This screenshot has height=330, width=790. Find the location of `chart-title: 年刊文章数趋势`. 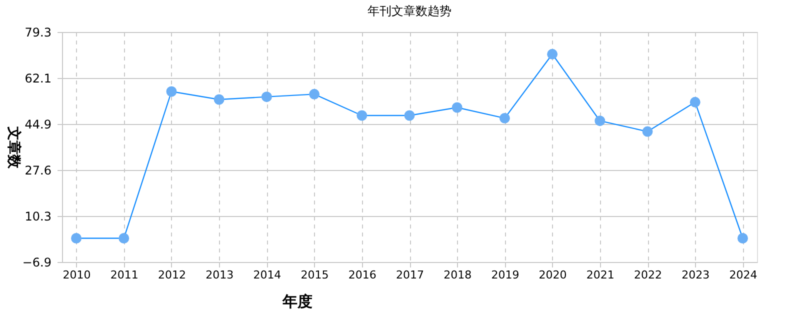

chart-title: 年刊文章数趋势 is located at coordinates (410, 11).